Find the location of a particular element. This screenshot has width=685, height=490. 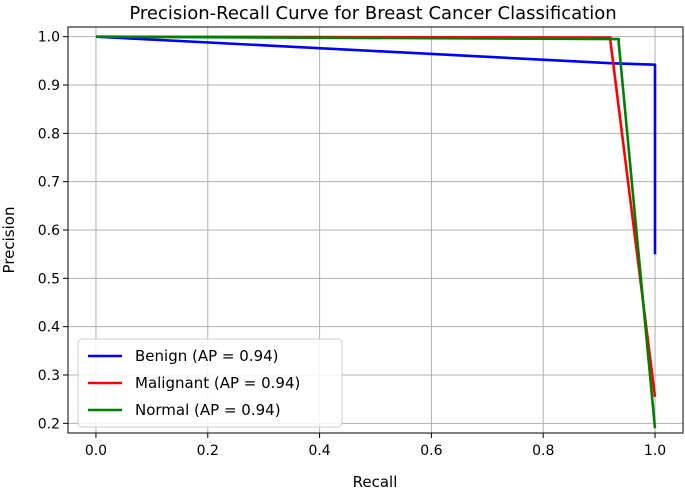

legend-label: Benign (AP = 0.94) is located at coordinates (207, 356).